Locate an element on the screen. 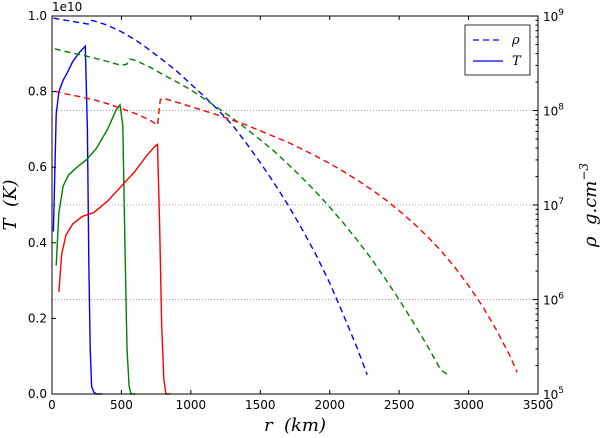  y-axis-right-label-group: ρ g.cm−3 is located at coordinates (588, 205).